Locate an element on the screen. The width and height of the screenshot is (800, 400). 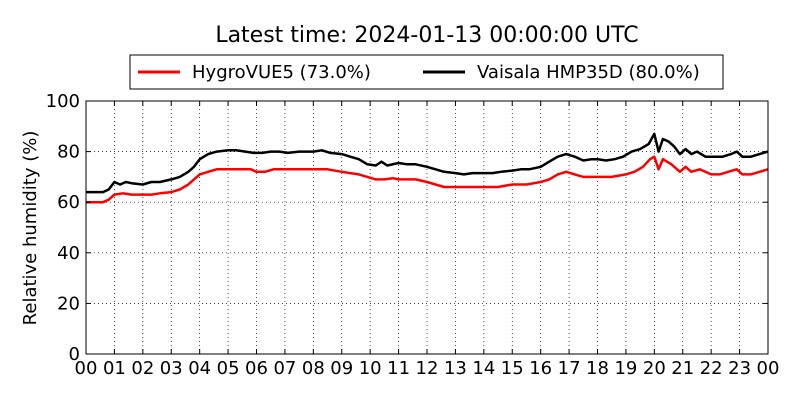
y-tick-label: 0 is located at coordinates (74, 354).